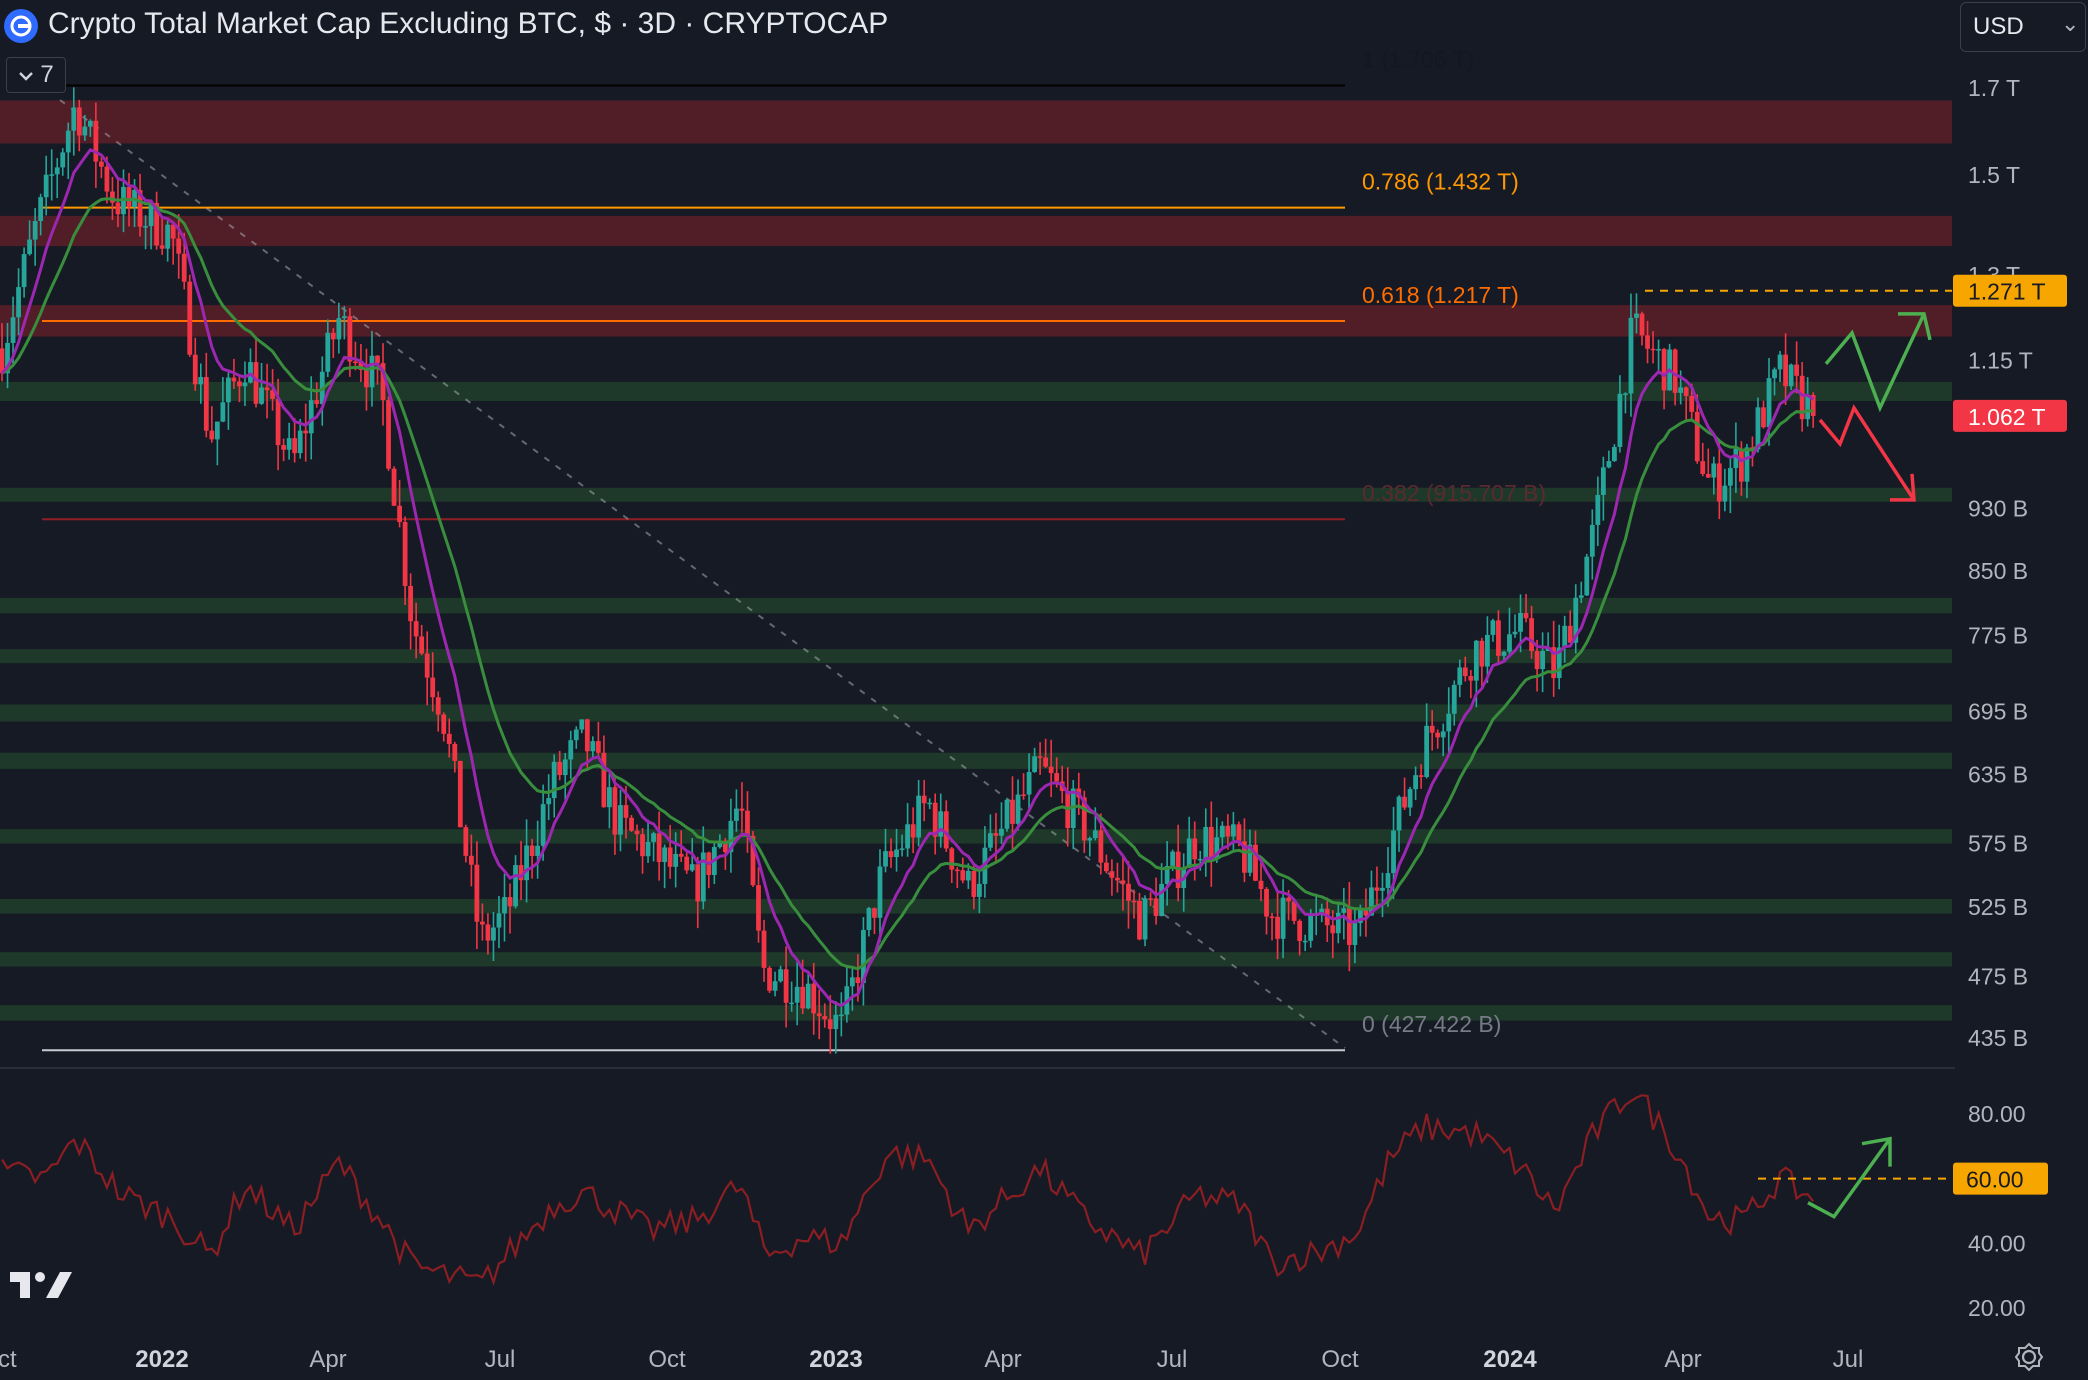 The width and height of the screenshot is (2088, 1380). What do you see at coordinates (1997, 1243) in the screenshot?
I see `rsi-axis-label: 40.00` at bounding box center [1997, 1243].